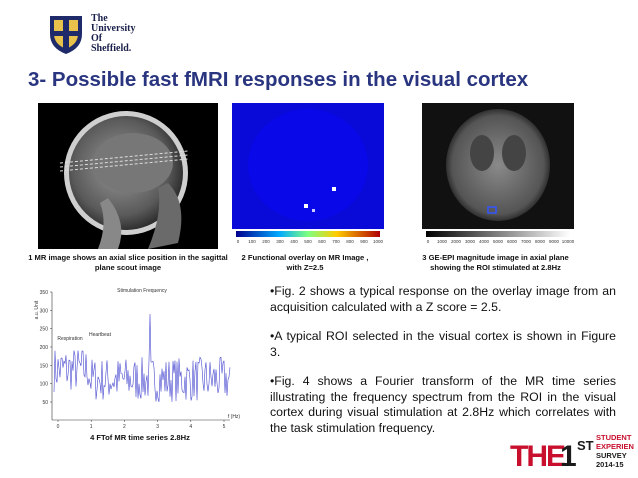  What do you see at coordinates (615, 446) in the screenshot?
I see `logo-word: EXPERIENCE` at bounding box center [615, 446].